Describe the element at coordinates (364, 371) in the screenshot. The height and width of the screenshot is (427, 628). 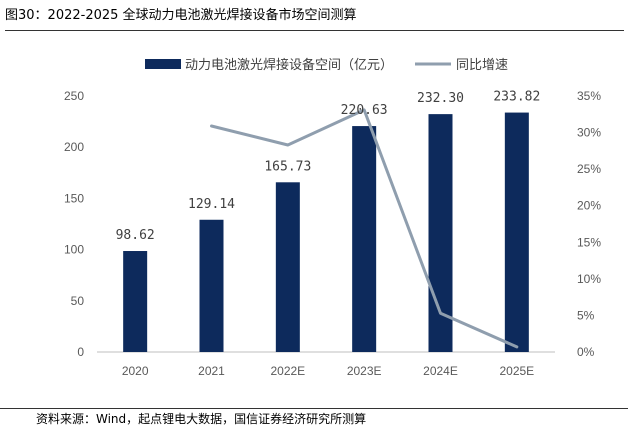
I see `x-tick-label: 2023E` at that location.